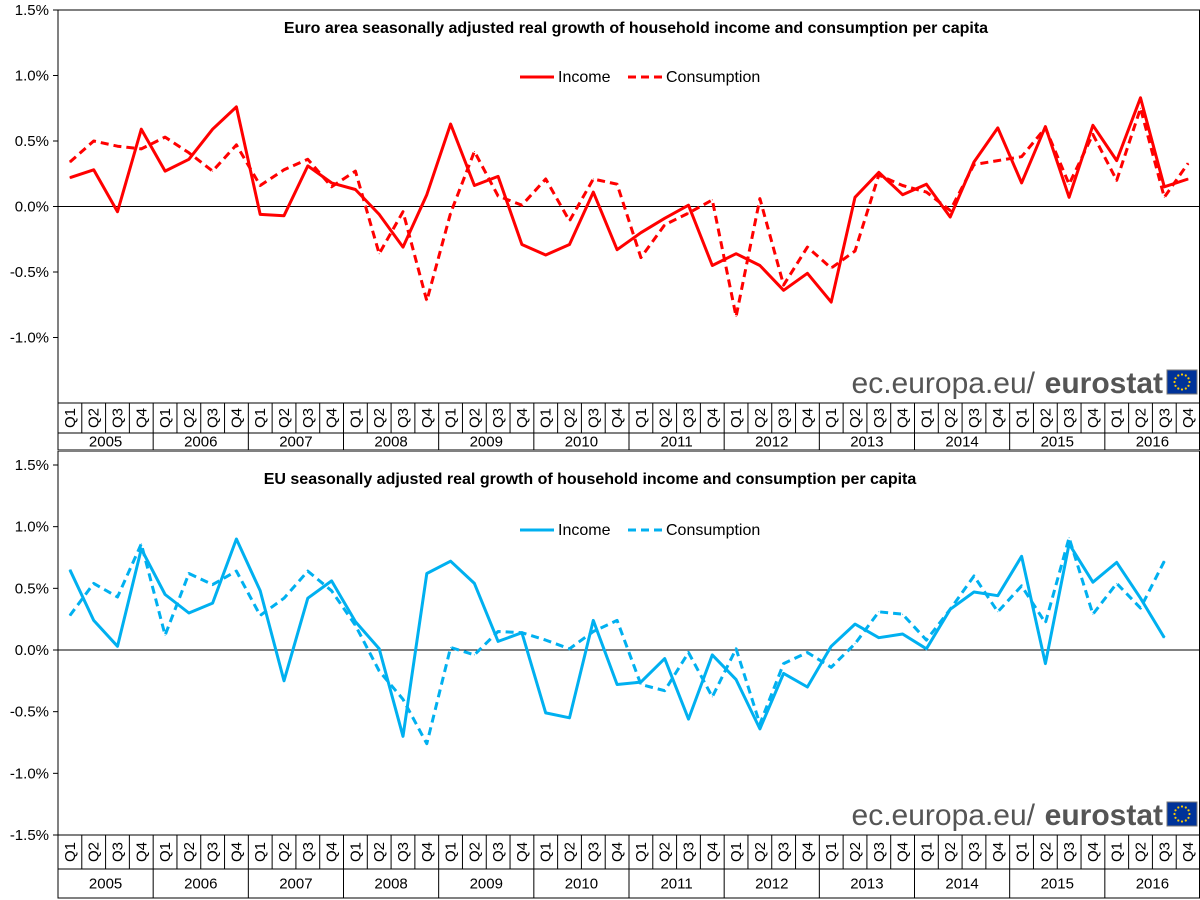 The height and width of the screenshot is (900, 1200). Describe the element at coordinates (105, 442) in the screenshot. I see `euro-area-year-label: 2005` at that location.